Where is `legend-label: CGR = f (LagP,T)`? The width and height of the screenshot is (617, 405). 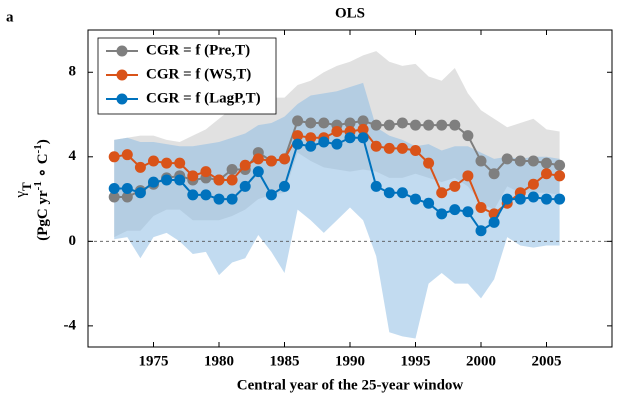
legend-label: CGR = f (LagP,T) is located at coordinates (203, 98).